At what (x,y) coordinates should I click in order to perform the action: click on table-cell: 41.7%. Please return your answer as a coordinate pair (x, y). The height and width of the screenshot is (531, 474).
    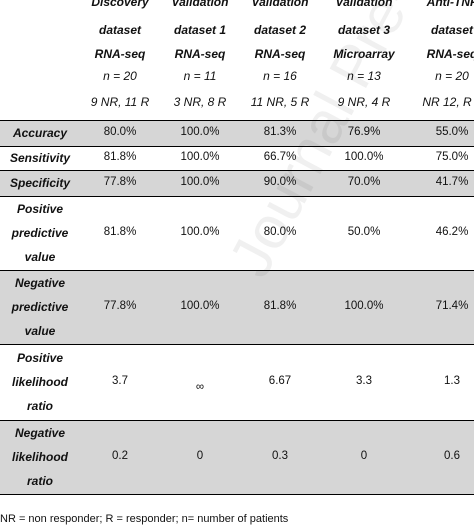
    Looking at the image, I should click on (452, 182).